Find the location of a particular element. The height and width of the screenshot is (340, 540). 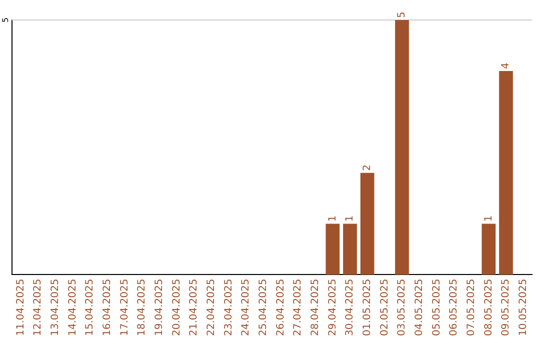

x-tick-label: 14.04.2025 is located at coordinates (72, 307).